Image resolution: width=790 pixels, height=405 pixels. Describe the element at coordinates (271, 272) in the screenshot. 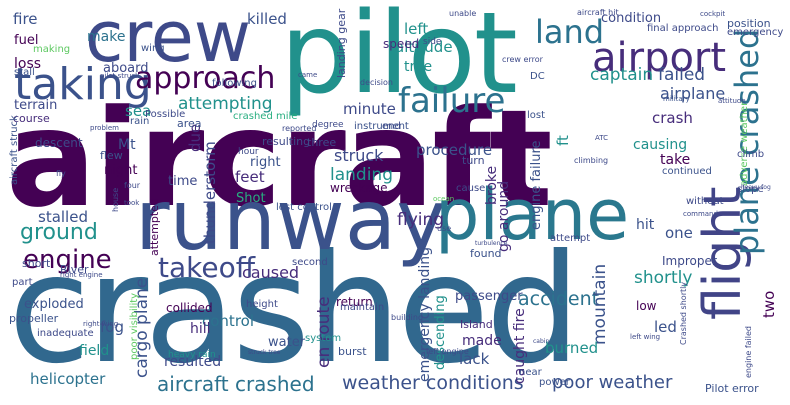

I see `word-caused: caused` at that location.